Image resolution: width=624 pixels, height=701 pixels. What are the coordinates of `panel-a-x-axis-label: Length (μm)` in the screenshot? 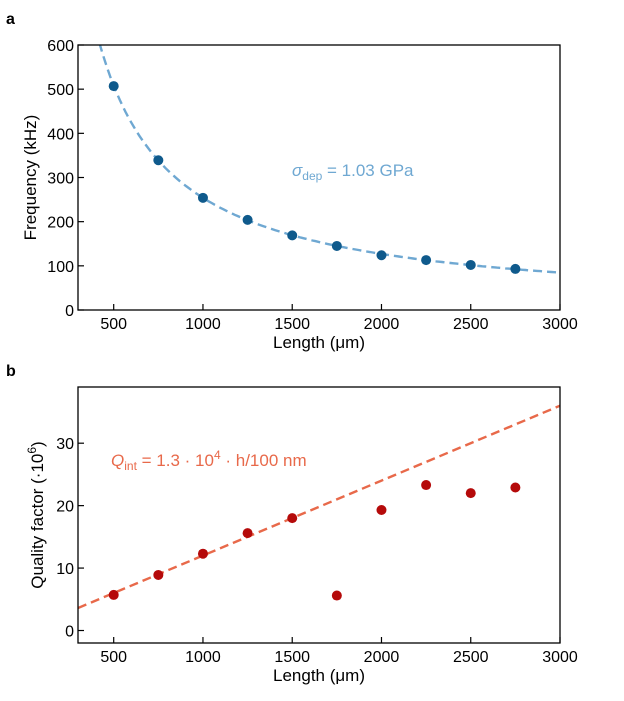 It's located at (319, 342).